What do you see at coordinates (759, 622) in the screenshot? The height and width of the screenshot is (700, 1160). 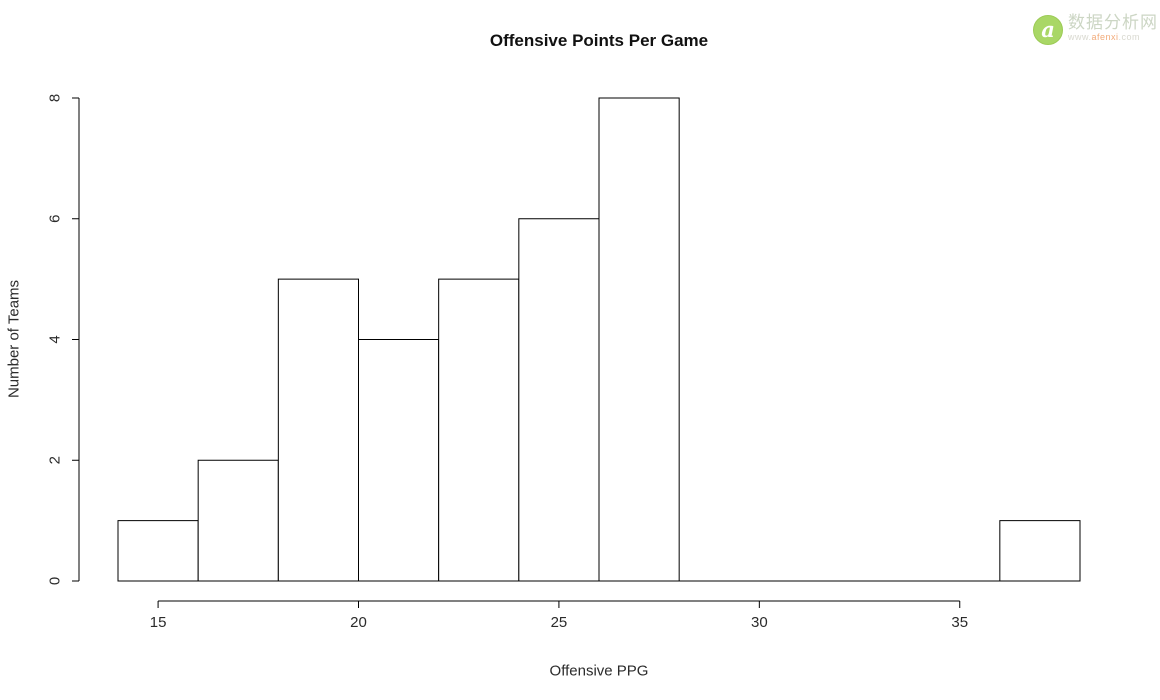 I see `x-tick-label: 30` at bounding box center [759, 622].